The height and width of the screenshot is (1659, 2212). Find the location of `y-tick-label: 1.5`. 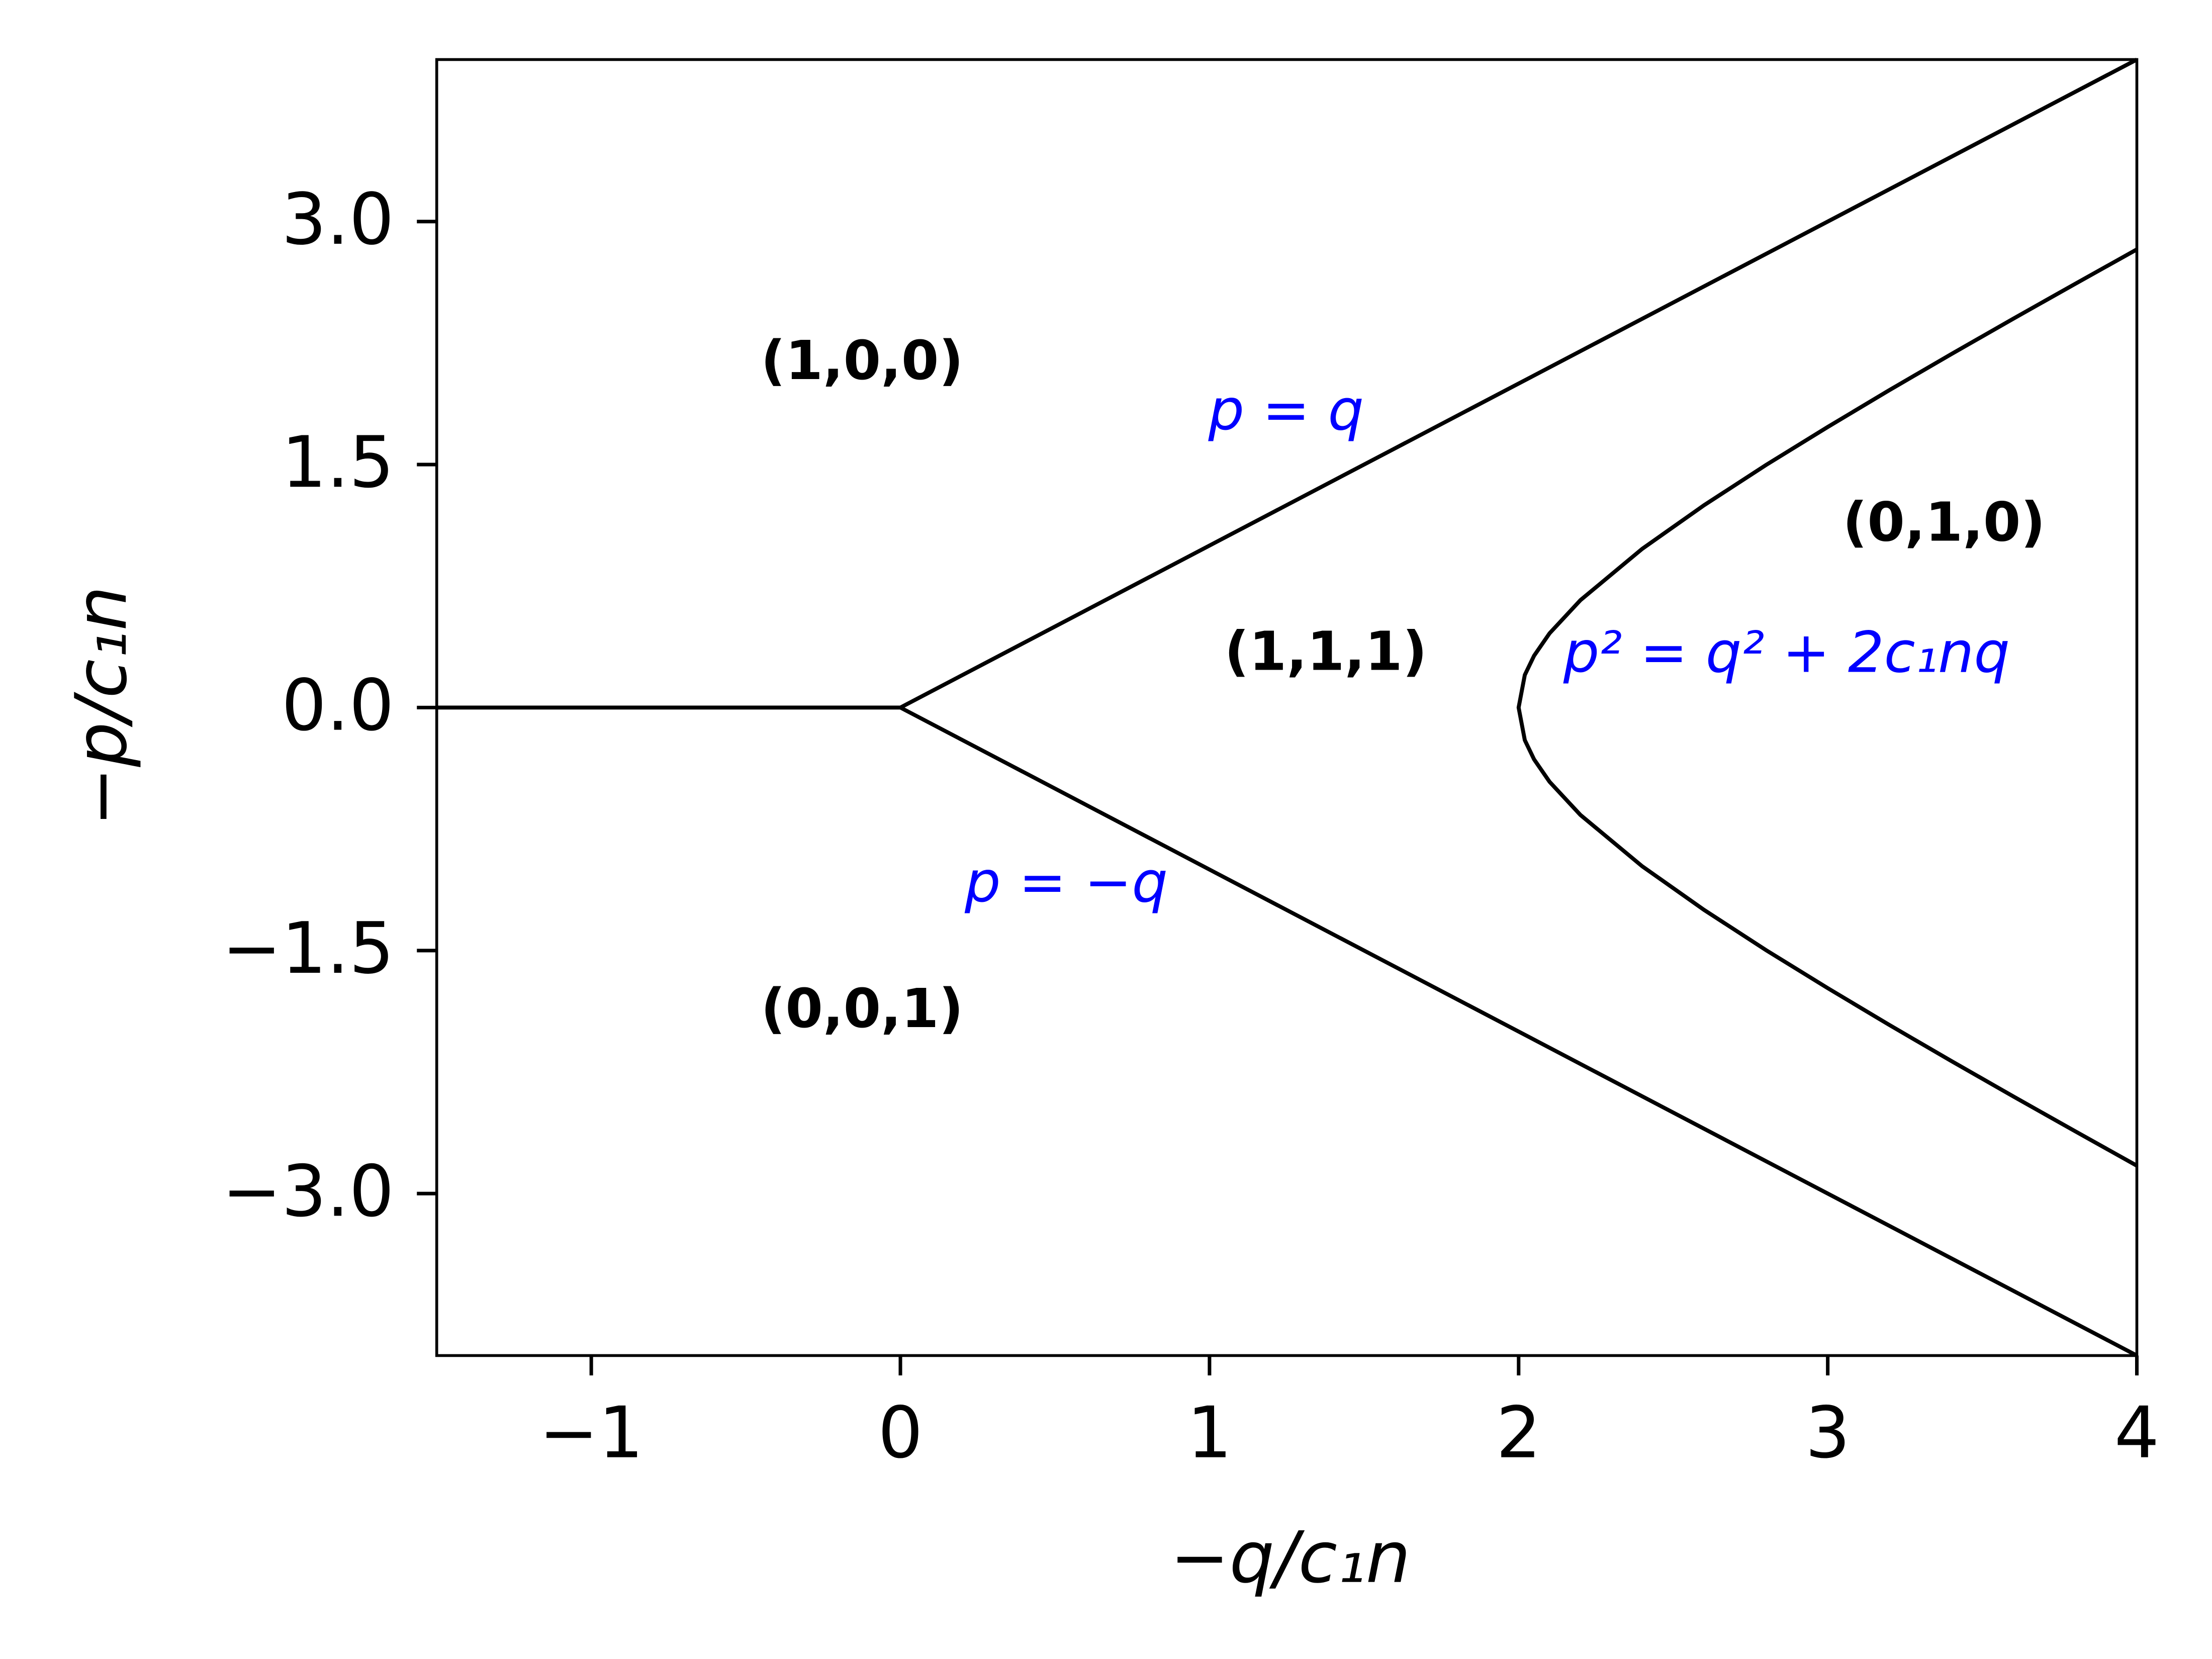

y-tick-label: 1.5 is located at coordinates (338, 462).